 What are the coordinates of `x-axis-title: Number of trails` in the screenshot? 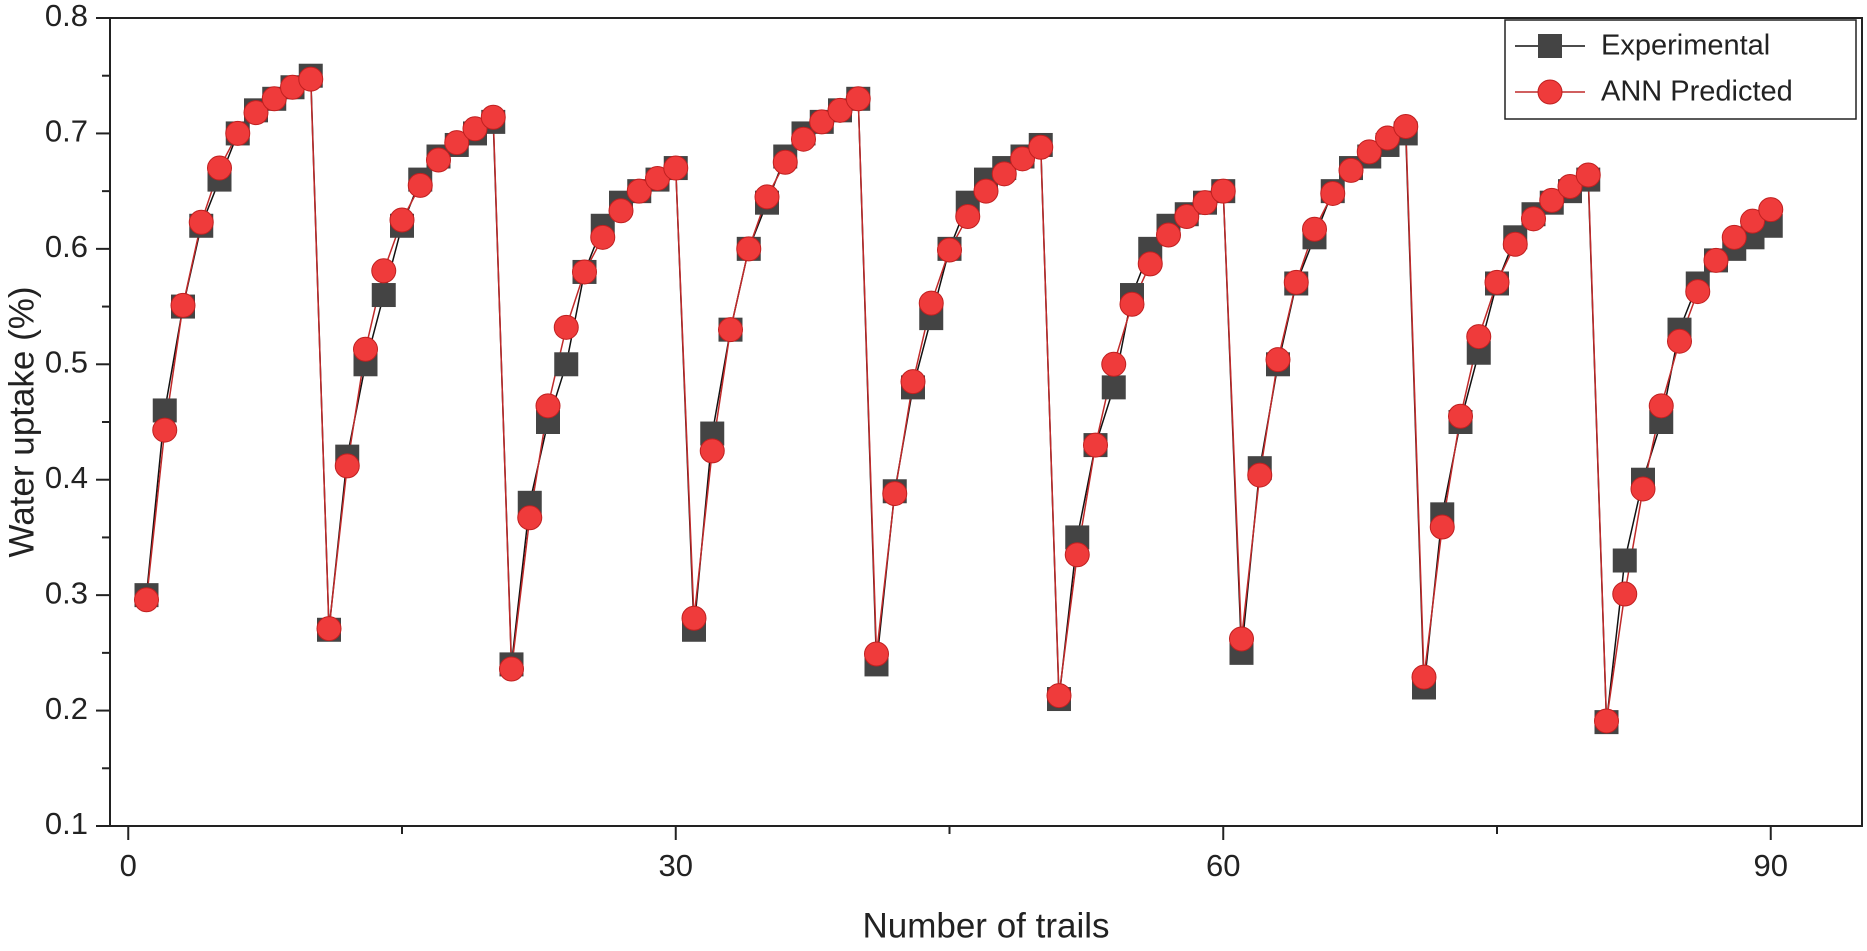 It's located at (985, 925).